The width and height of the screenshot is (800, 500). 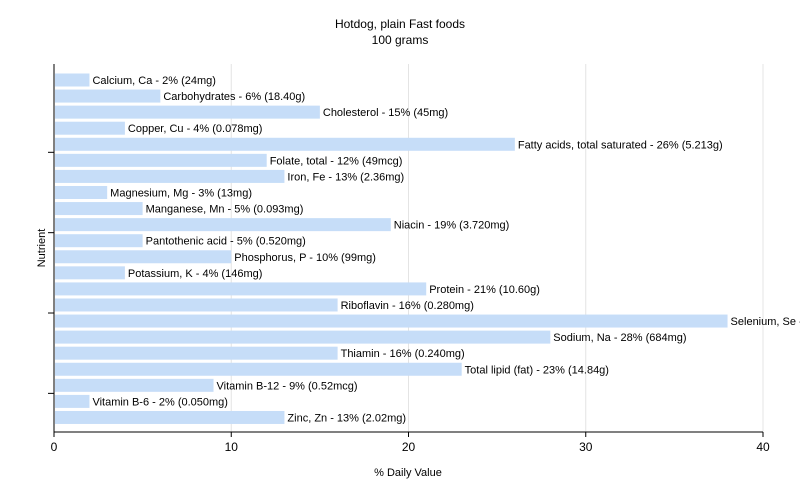 What do you see at coordinates (336, 161) in the screenshot?
I see `bar-label: Folate, total - 12% (49mcg)` at bounding box center [336, 161].